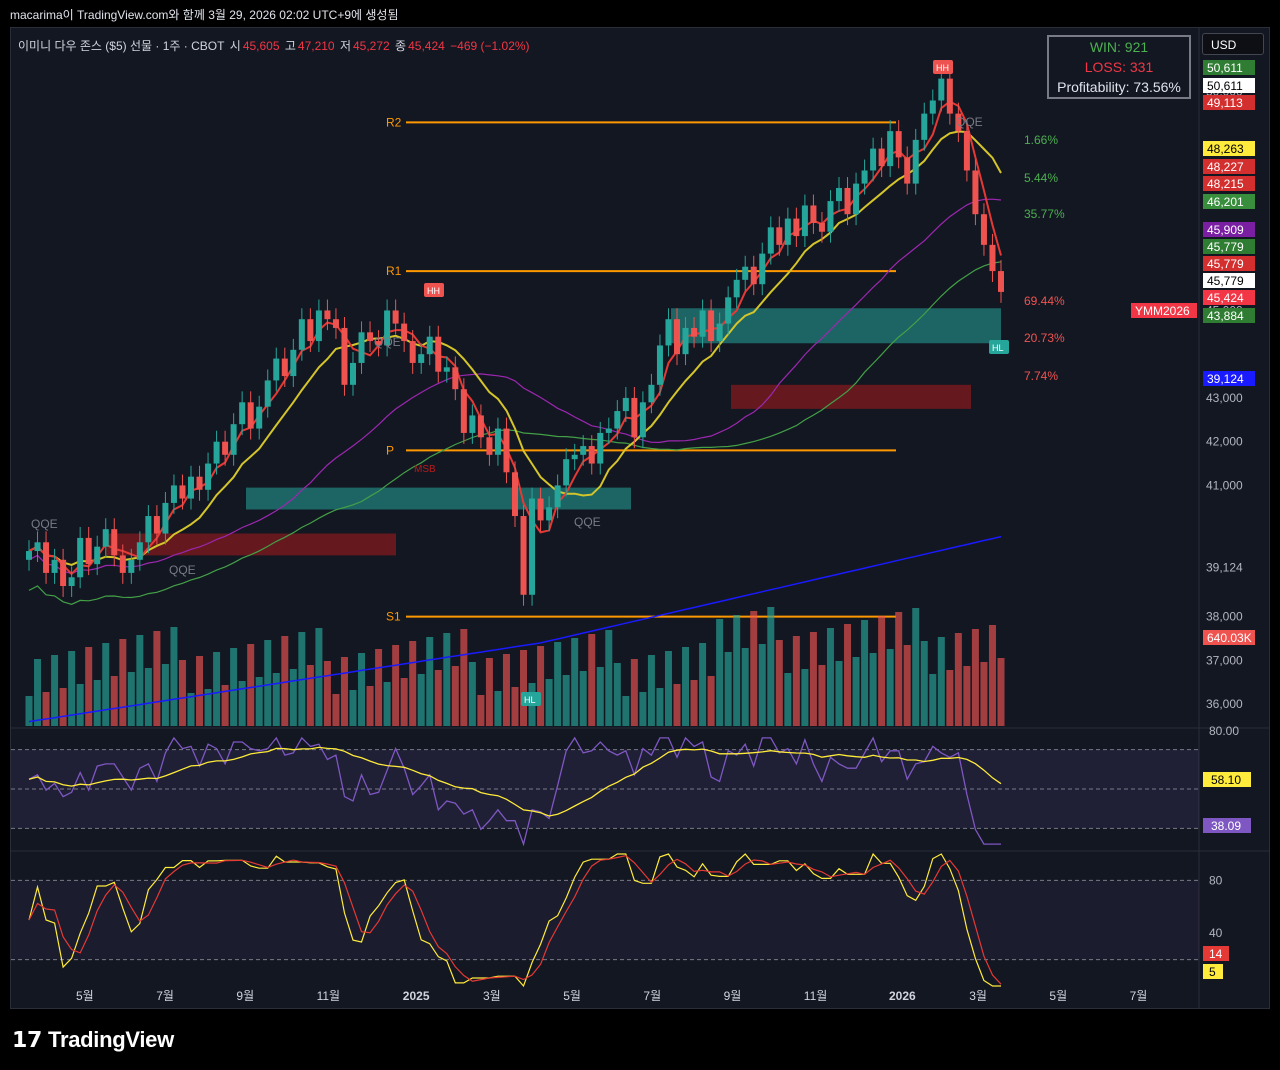 Image resolution: width=1280 pixels, height=1070 pixels. I want to click on price-badge-text: 48,263, so click(1225, 149).